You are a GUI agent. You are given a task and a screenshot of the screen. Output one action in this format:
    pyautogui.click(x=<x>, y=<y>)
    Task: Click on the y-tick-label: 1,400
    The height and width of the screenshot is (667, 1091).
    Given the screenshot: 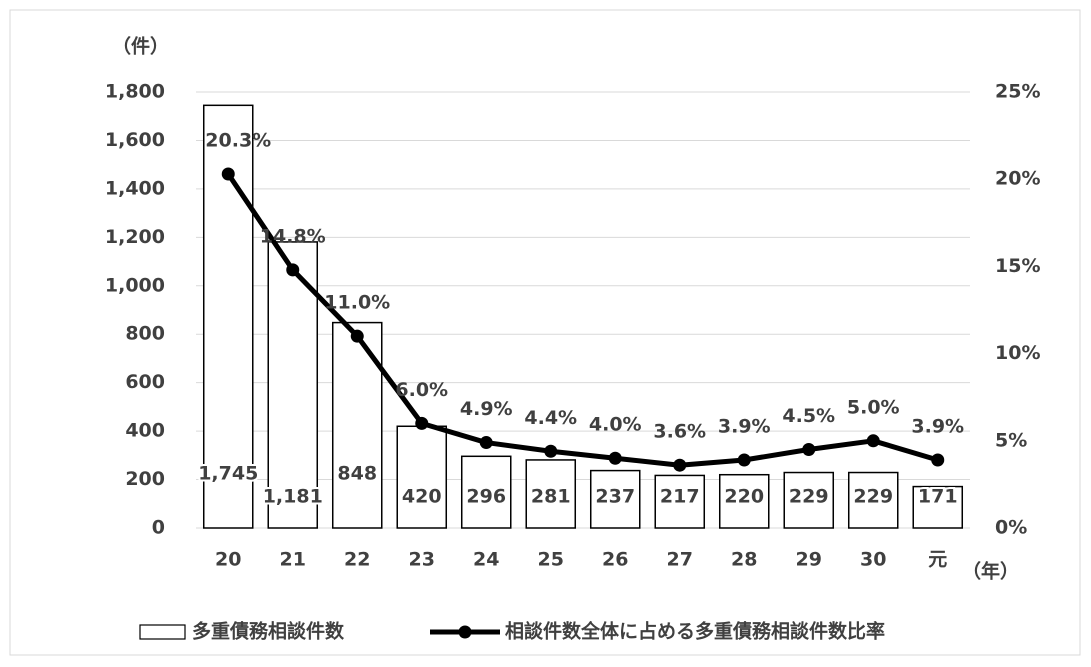 What is the action you would take?
    pyautogui.click(x=135, y=188)
    